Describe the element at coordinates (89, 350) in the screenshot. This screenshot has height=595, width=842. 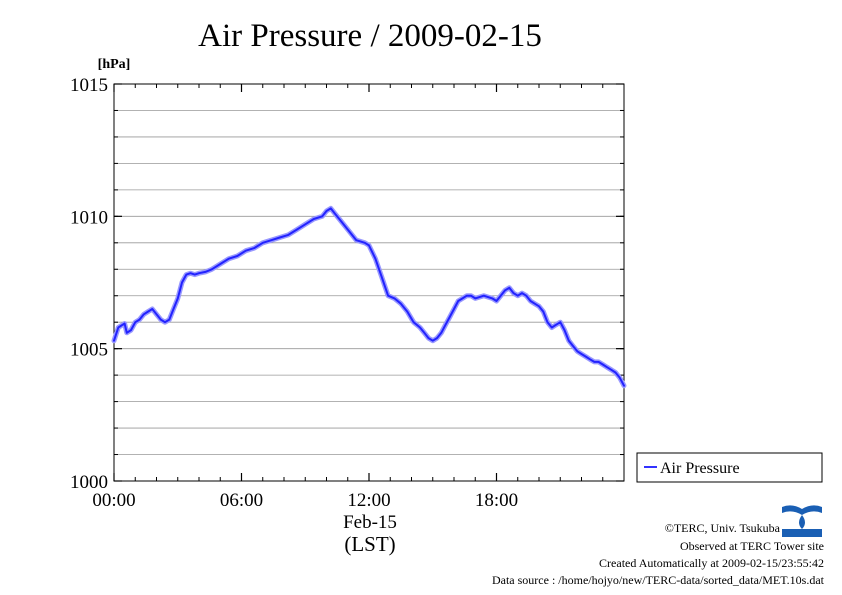
I see `y-tick-label: 1005` at that location.